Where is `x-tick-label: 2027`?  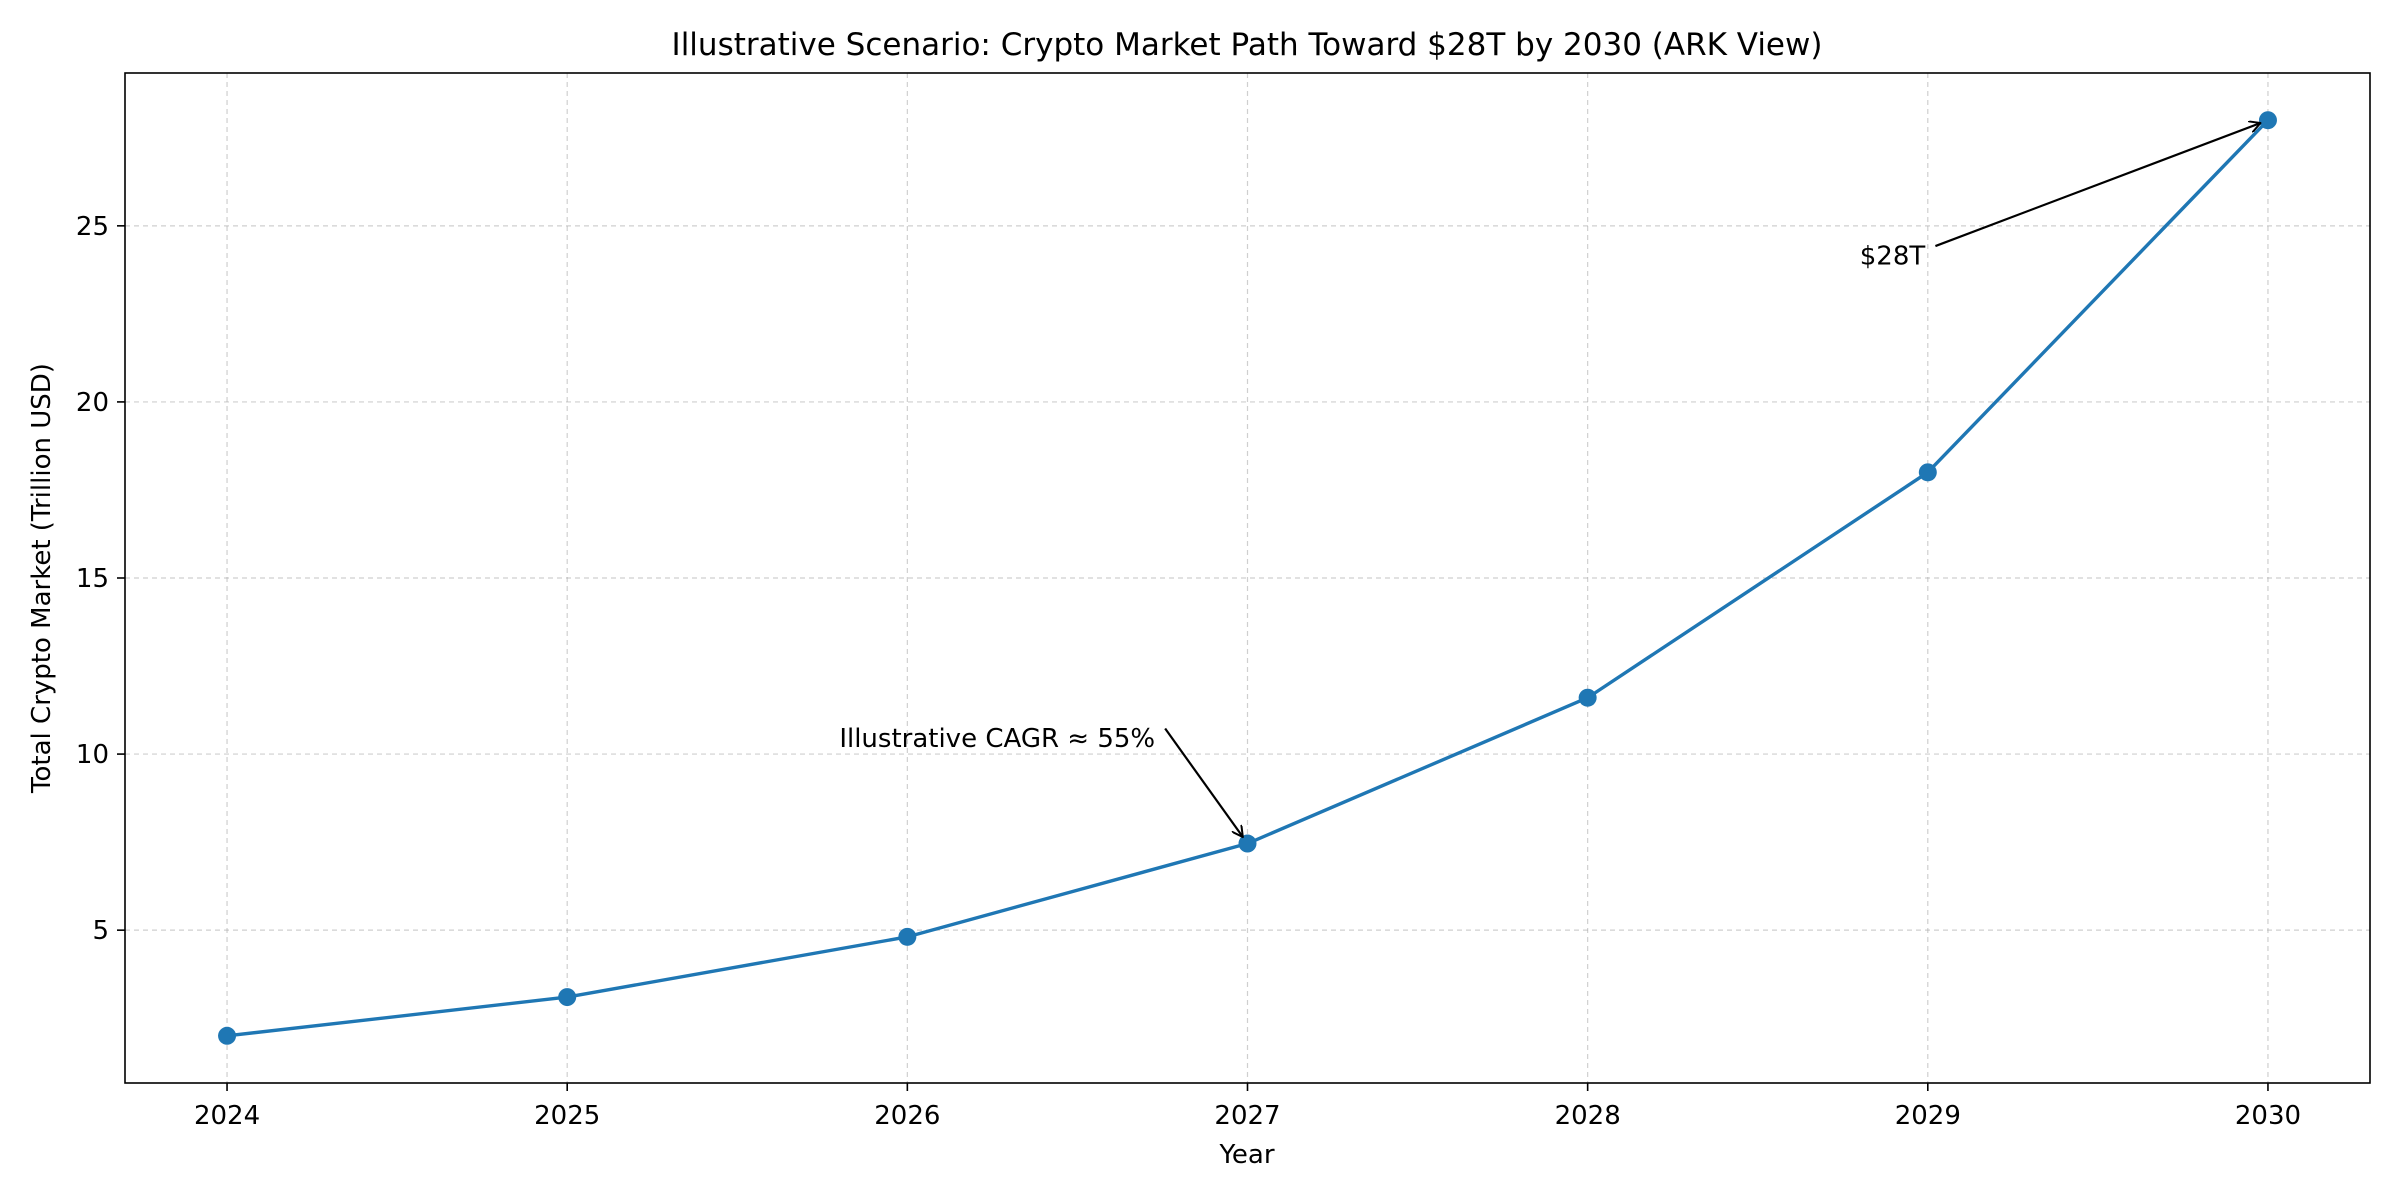
x-tick-label: 2027 is located at coordinates (1247, 1116).